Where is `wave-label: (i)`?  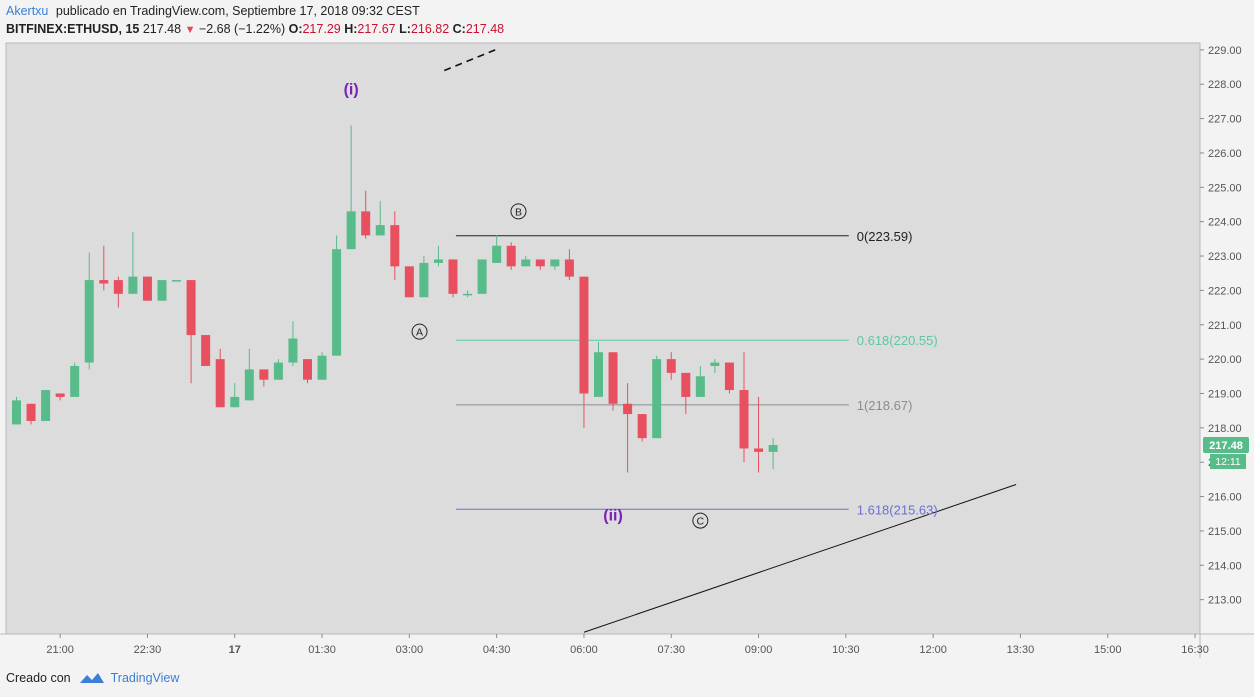 wave-label: (i) is located at coordinates (351, 90).